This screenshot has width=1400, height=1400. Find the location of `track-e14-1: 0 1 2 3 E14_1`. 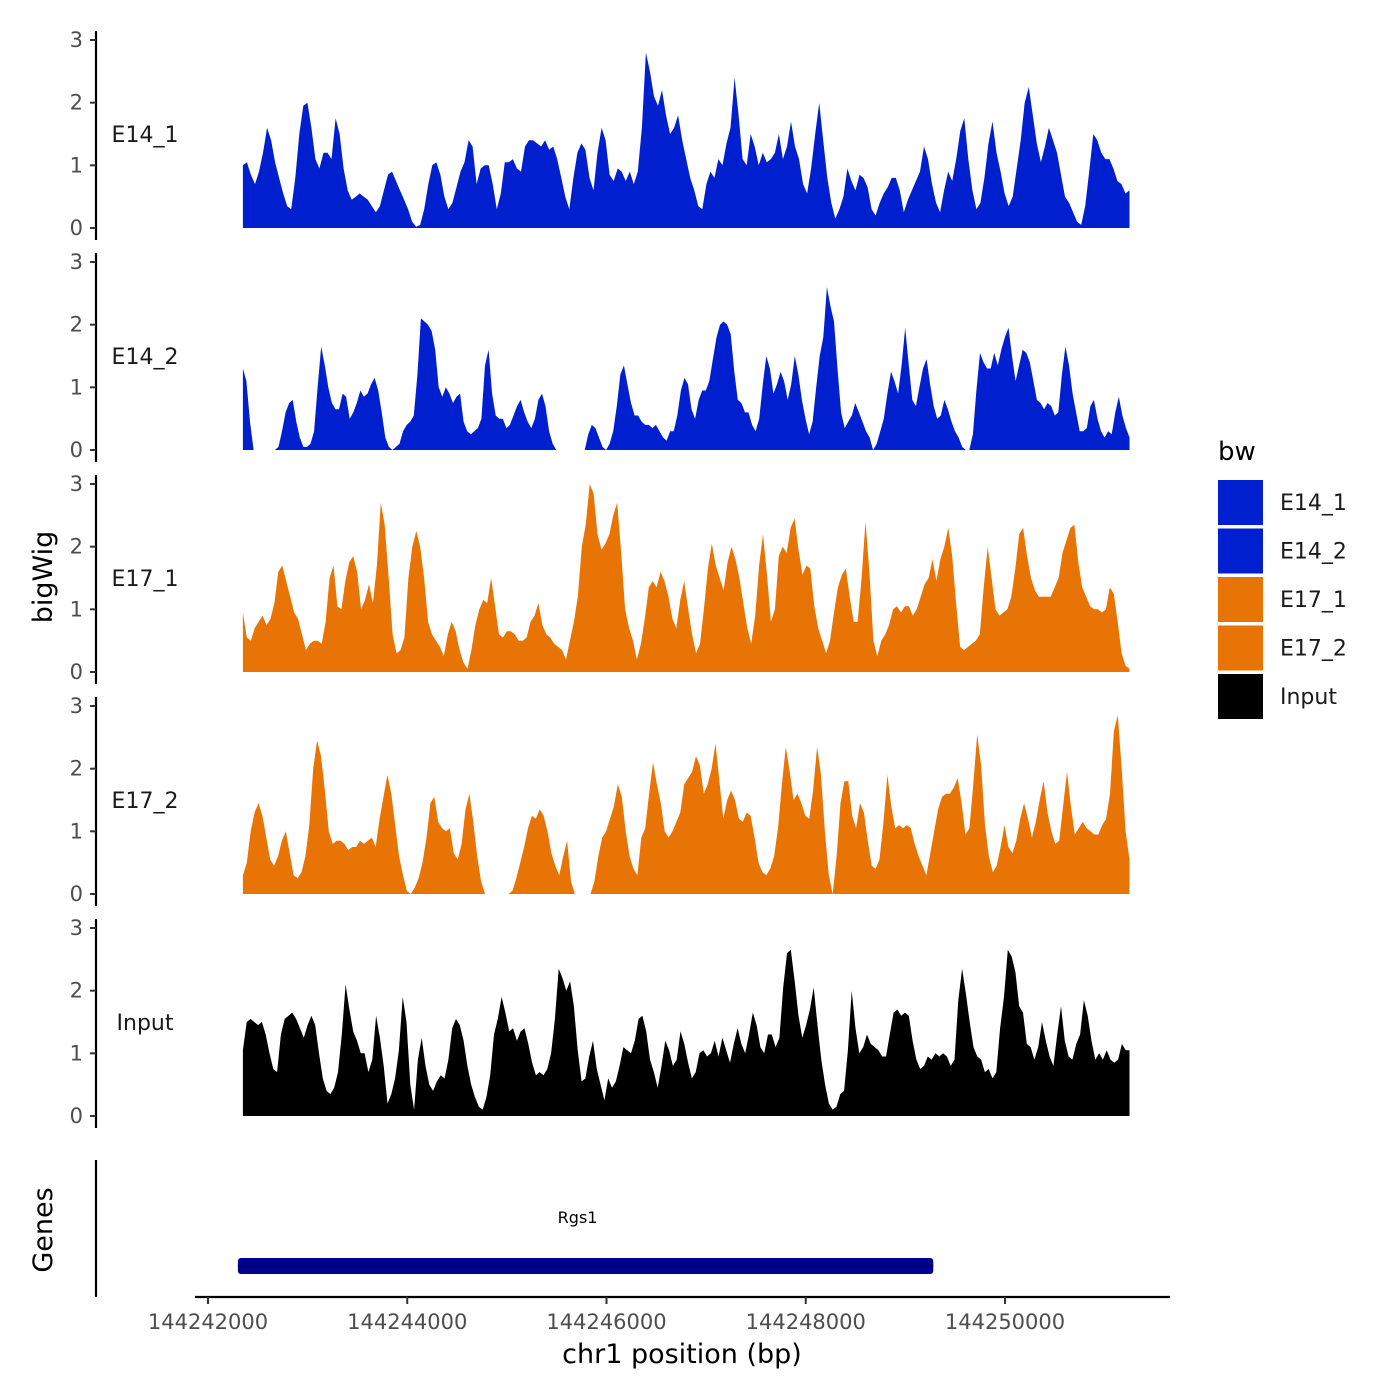

track-e14-1: 0 1 2 3 E14_1 is located at coordinates (600, 134).